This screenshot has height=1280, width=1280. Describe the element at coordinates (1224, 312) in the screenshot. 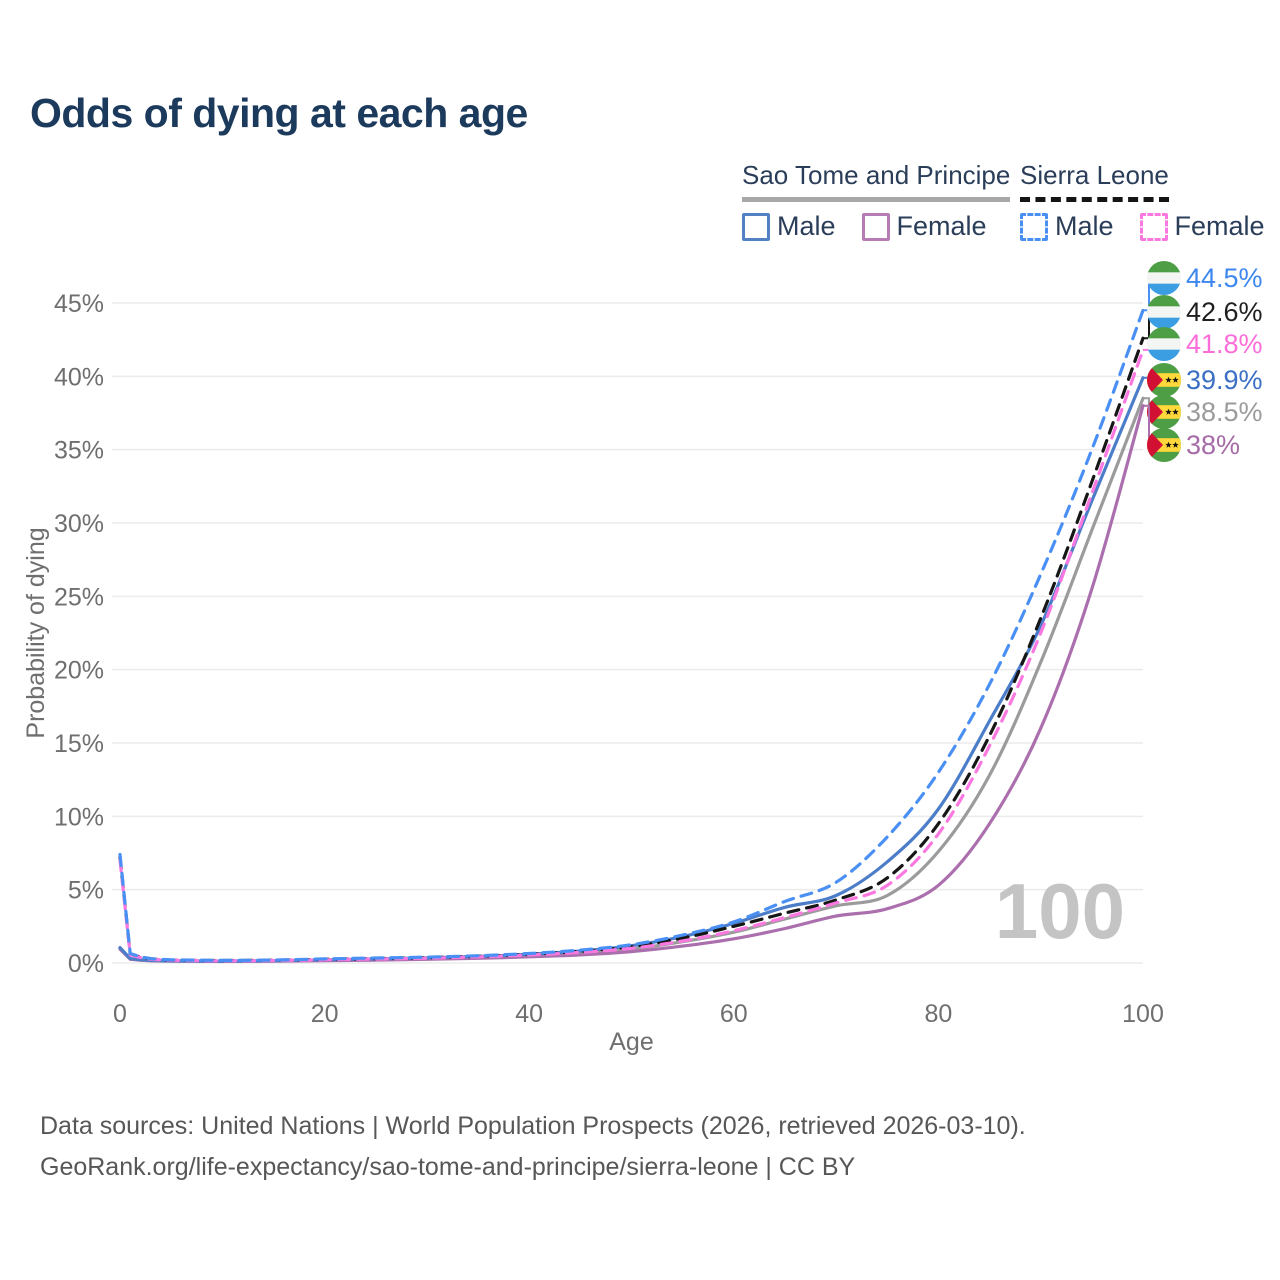

I see `end-value-label: 42.6%` at that location.